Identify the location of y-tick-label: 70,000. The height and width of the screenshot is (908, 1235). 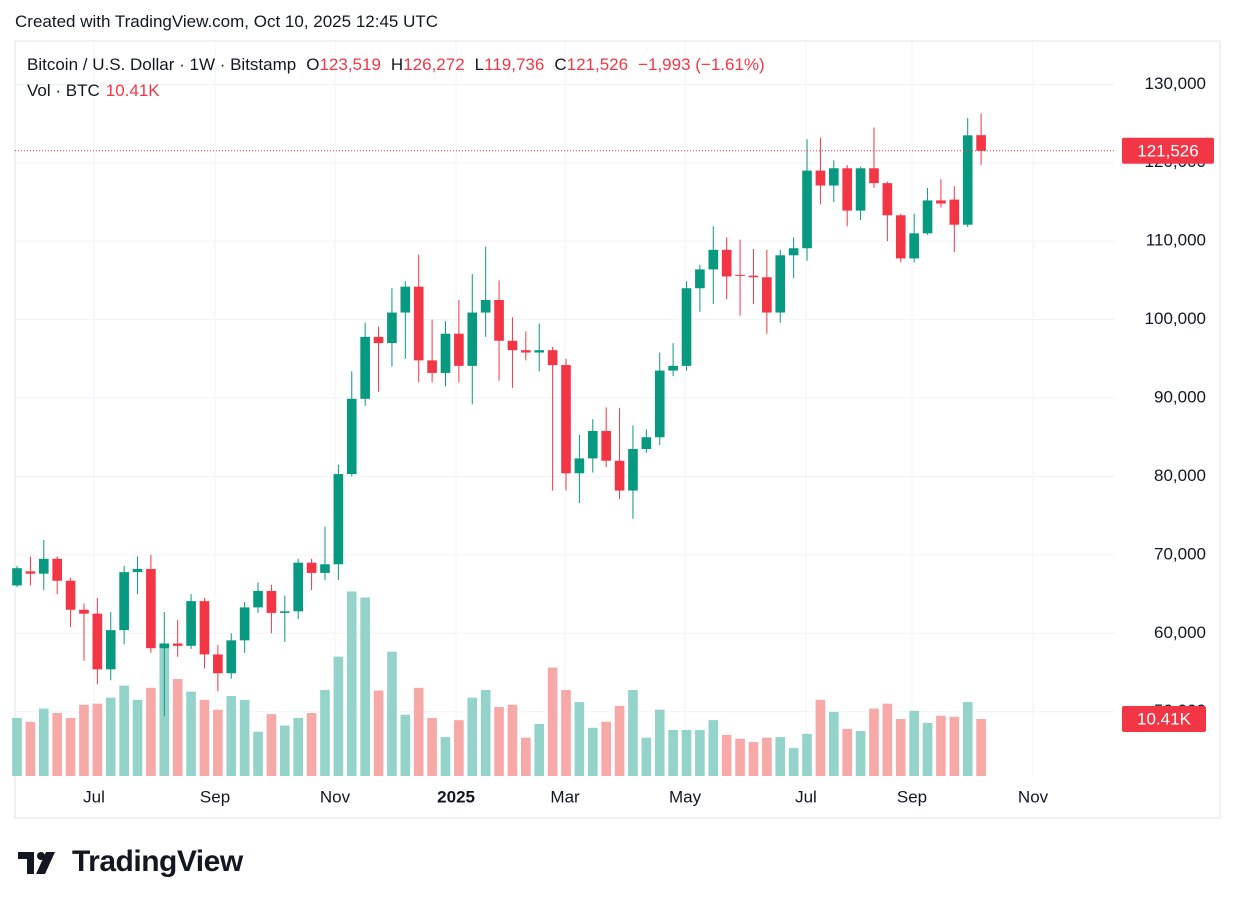
(1180, 553).